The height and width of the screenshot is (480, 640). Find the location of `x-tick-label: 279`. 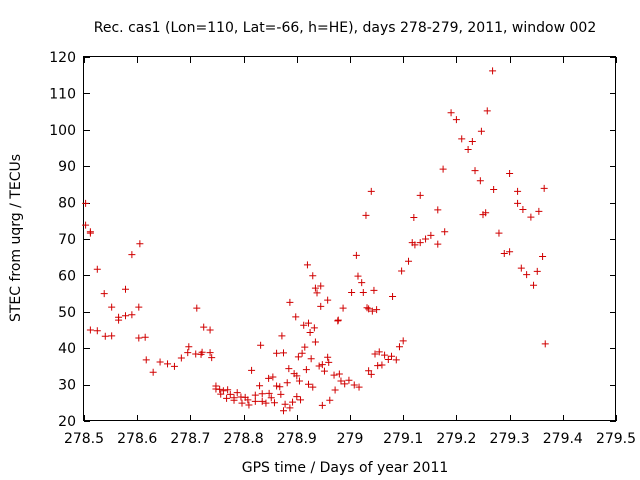

x-tick-label: 279 is located at coordinates (350, 439).